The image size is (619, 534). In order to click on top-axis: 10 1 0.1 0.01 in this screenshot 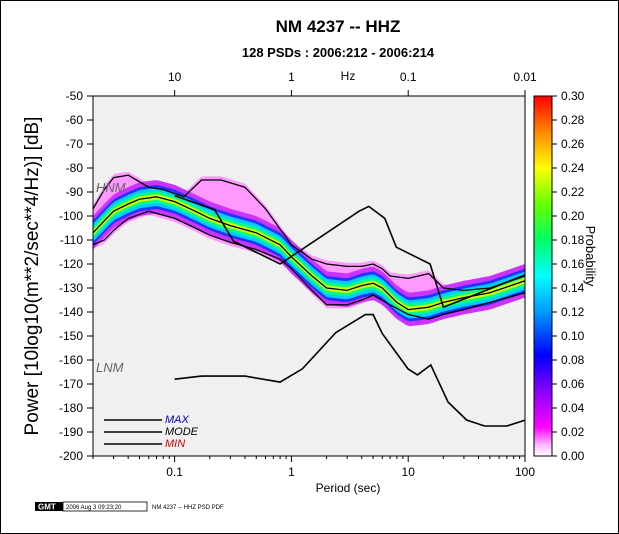, I will do `click(352, 83)`.